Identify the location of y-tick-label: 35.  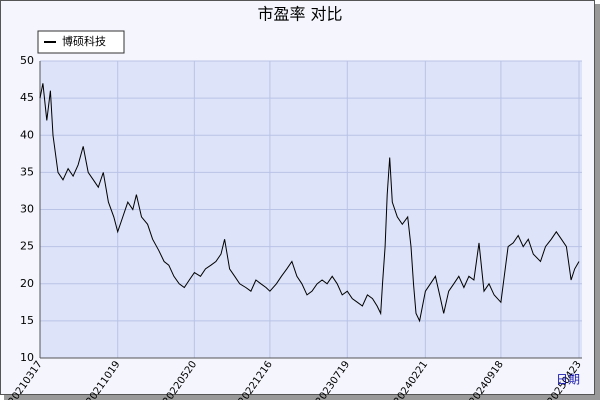
(27, 171).